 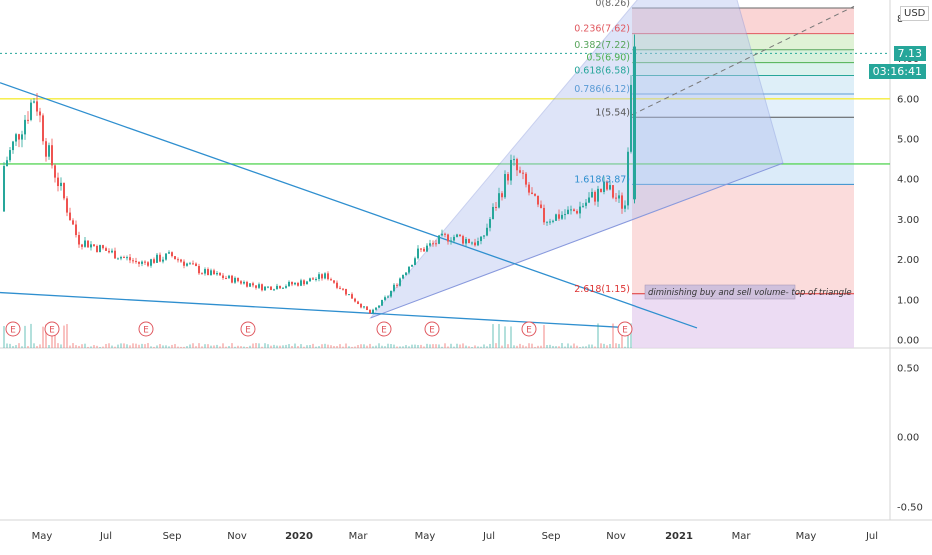 What do you see at coordinates (908, 300) in the screenshot?
I see `y-tick-label: 1.00` at bounding box center [908, 300].